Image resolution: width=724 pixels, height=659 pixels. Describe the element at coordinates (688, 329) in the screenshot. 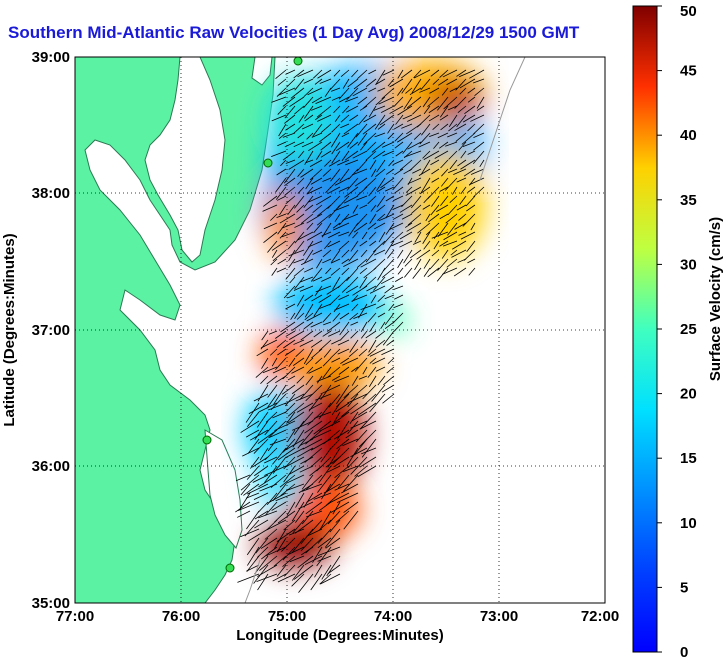

I see `colorbar-tick-label: 25` at that location.